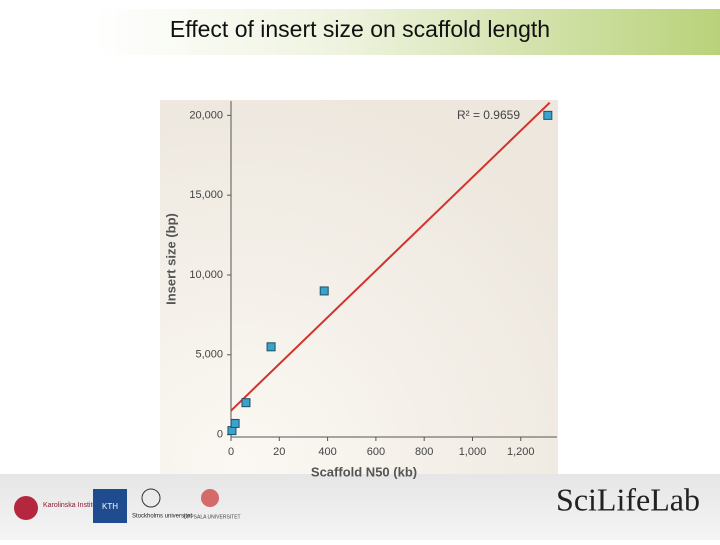  Describe the element at coordinates (73, 505) in the screenshot. I see `logo: Karolinska Institutet` at that location.